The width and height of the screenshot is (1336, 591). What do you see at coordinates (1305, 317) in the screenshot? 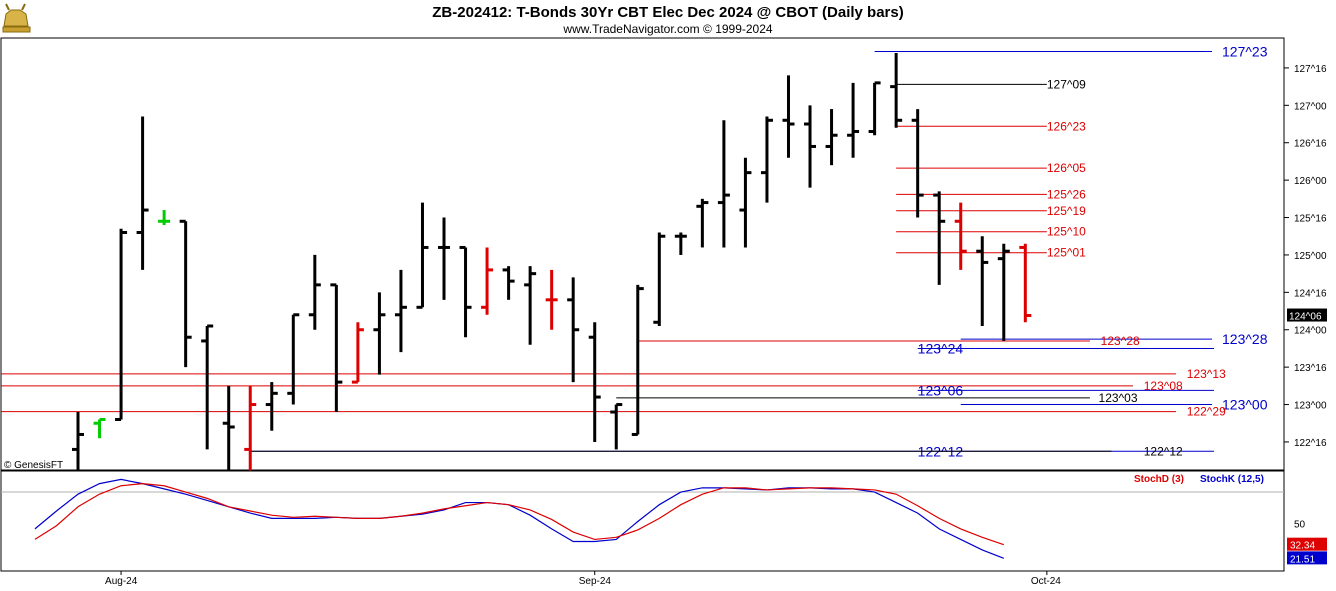
I see `last-price-label: 124^06` at bounding box center [1305, 317].